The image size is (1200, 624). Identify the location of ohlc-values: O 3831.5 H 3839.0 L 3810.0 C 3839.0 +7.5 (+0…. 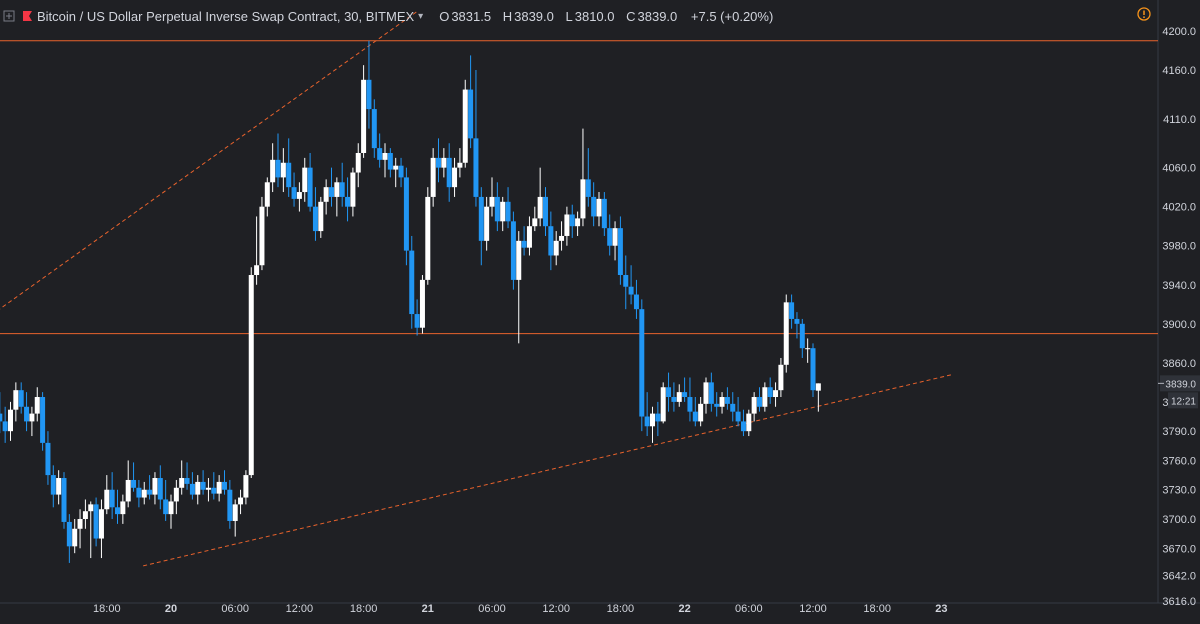
(606, 16).